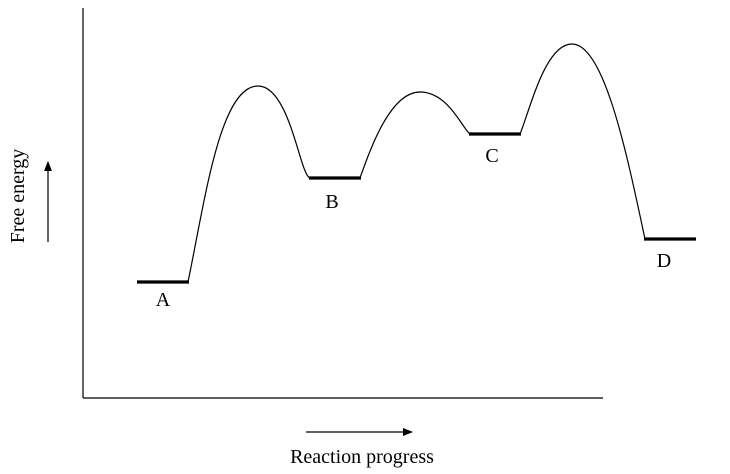  Describe the element at coordinates (491, 156) in the screenshot. I see `state-label-c: C` at that location.